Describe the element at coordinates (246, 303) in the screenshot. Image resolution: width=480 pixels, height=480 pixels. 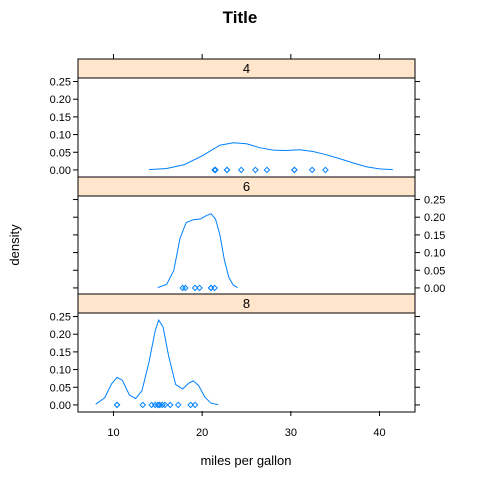
I see `panel-strip-label: 8` at that location.